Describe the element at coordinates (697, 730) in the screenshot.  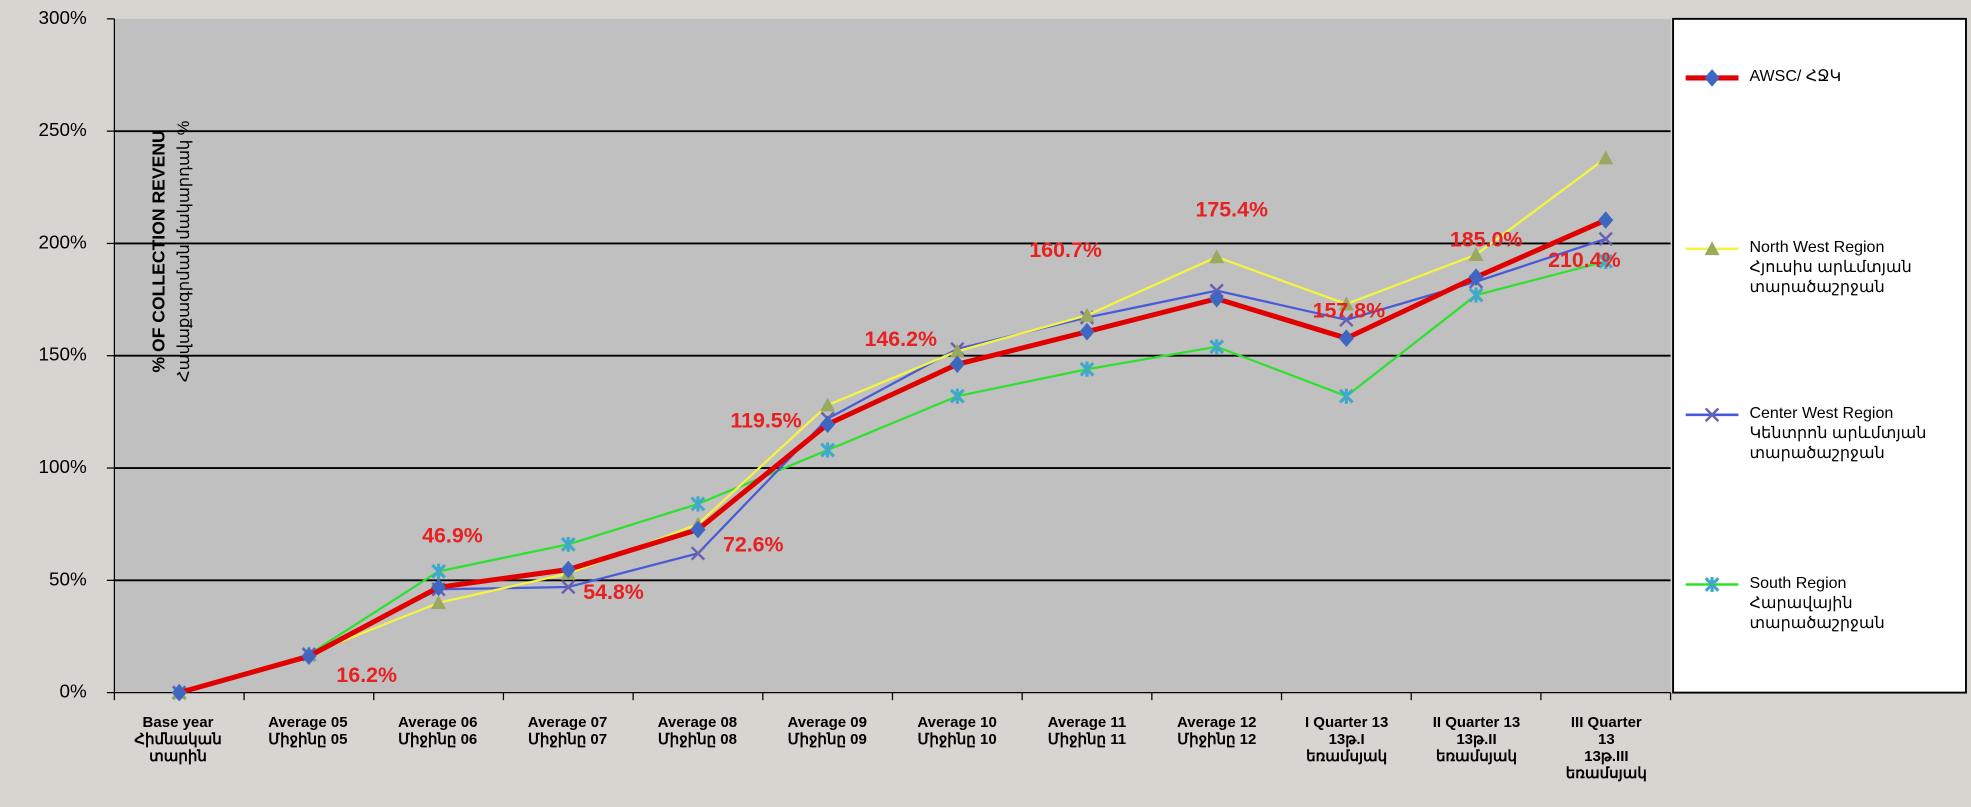
I see `x-tick-label: Average 08 Միջինը 08` at that location.